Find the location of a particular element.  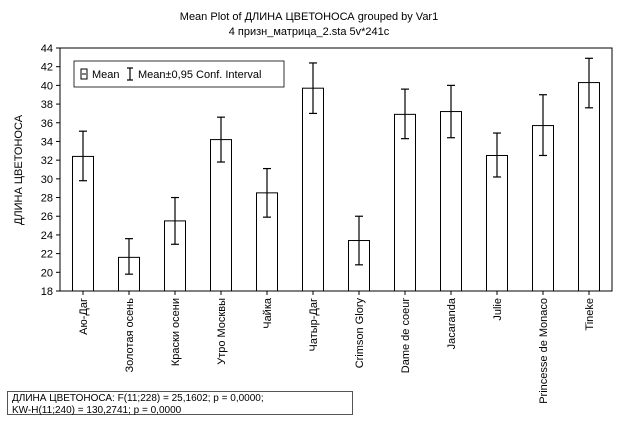

chart-subtitle: 4 призн_матрица_2.sta 5v*241c is located at coordinates (309, 32).